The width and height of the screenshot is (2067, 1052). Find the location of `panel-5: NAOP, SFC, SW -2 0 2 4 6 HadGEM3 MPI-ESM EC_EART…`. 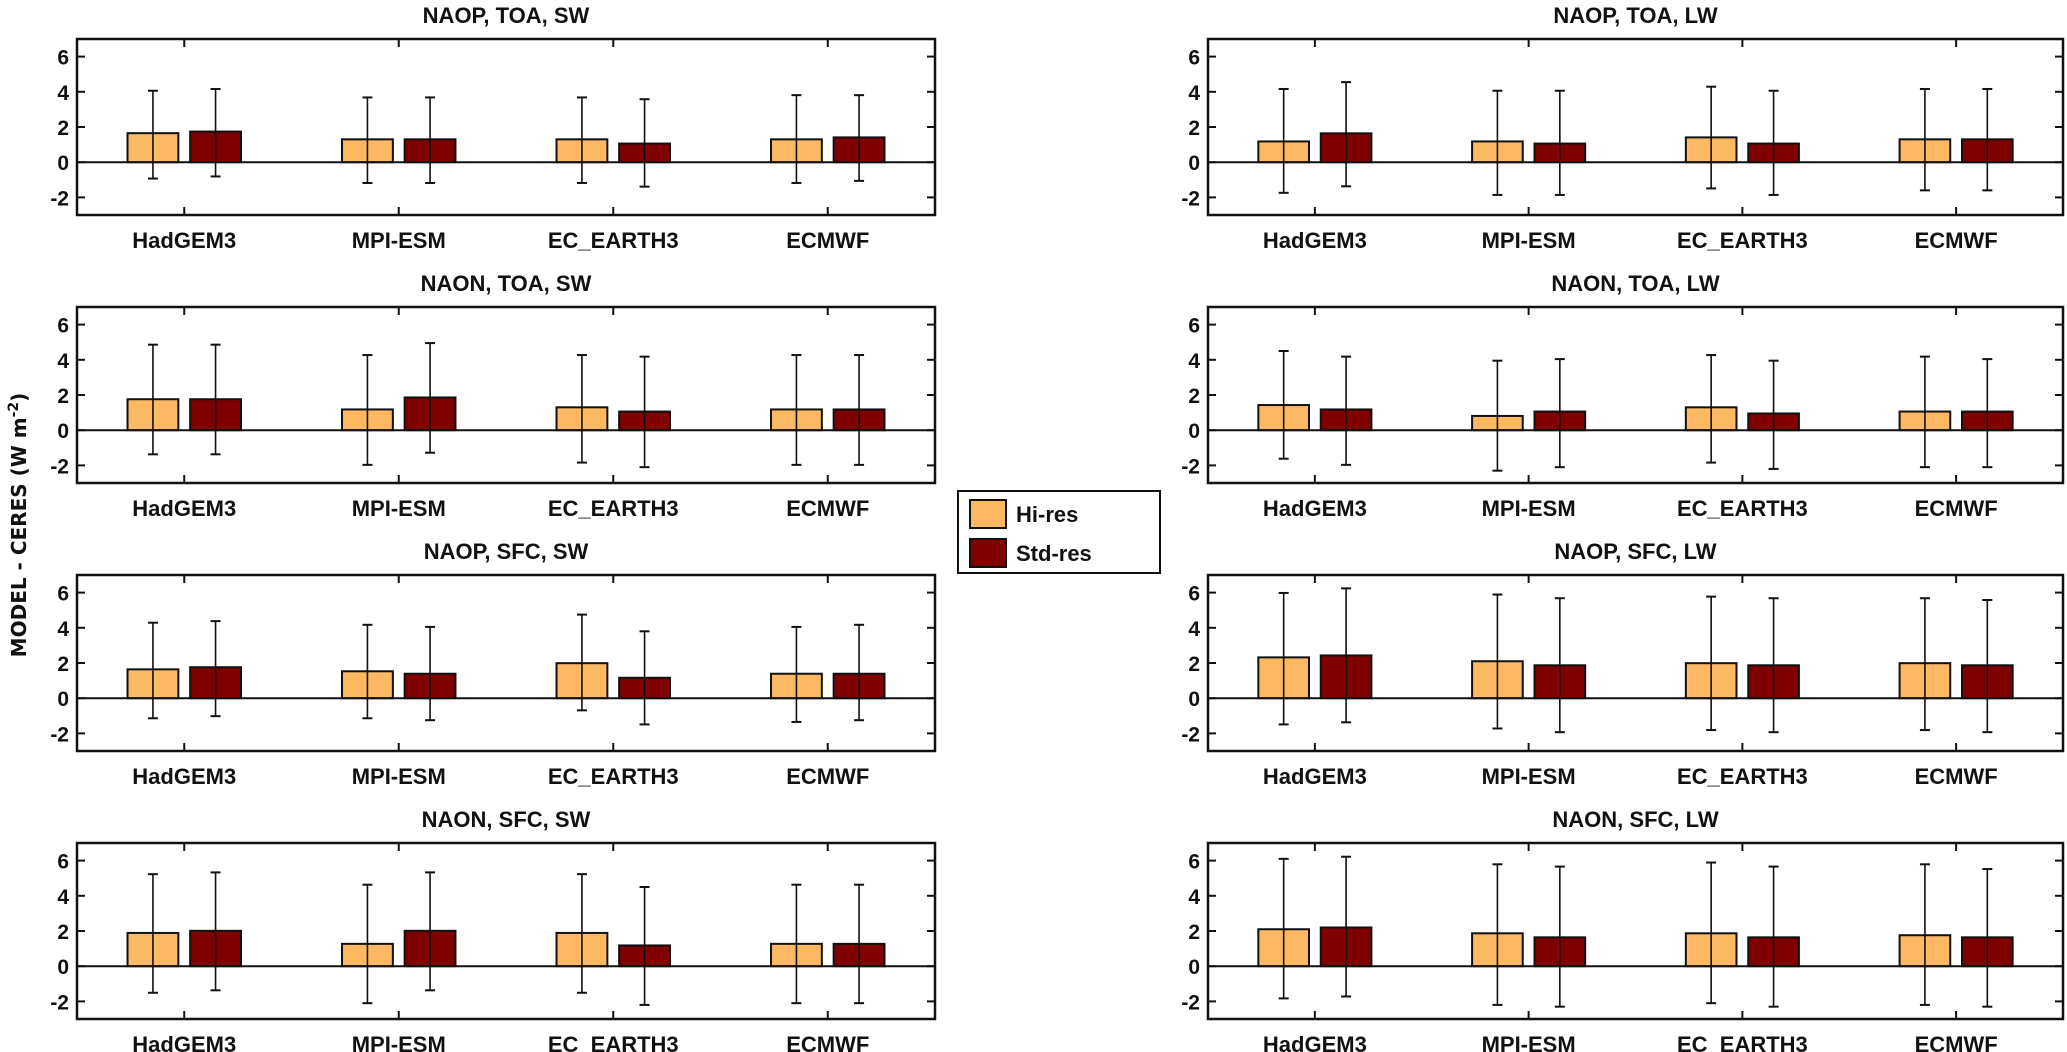

panel-5: NAOP, SFC, SW -2 0 2 4 6 HadGEM3 MPI-ESM EC_EART… is located at coordinates (493, 664).